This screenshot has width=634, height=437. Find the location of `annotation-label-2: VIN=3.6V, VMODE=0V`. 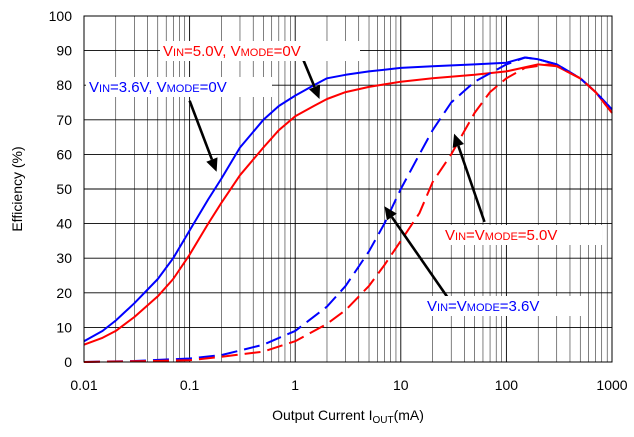

annotation-label-2: VIN=3.6V, VMODE=0V is located at coordinates (158, 87).